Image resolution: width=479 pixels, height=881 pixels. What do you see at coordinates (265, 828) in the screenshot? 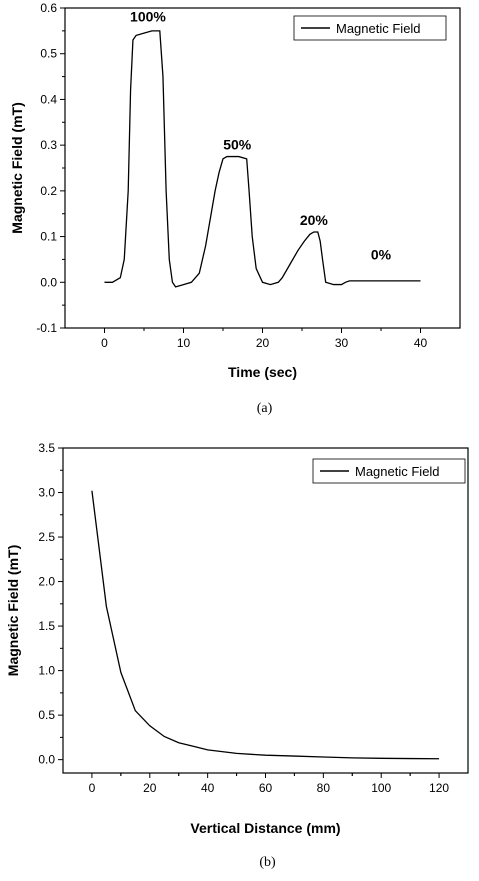
I see `x-axis-title: Vertical Distance (mm)` at bounding box center [265, 828].